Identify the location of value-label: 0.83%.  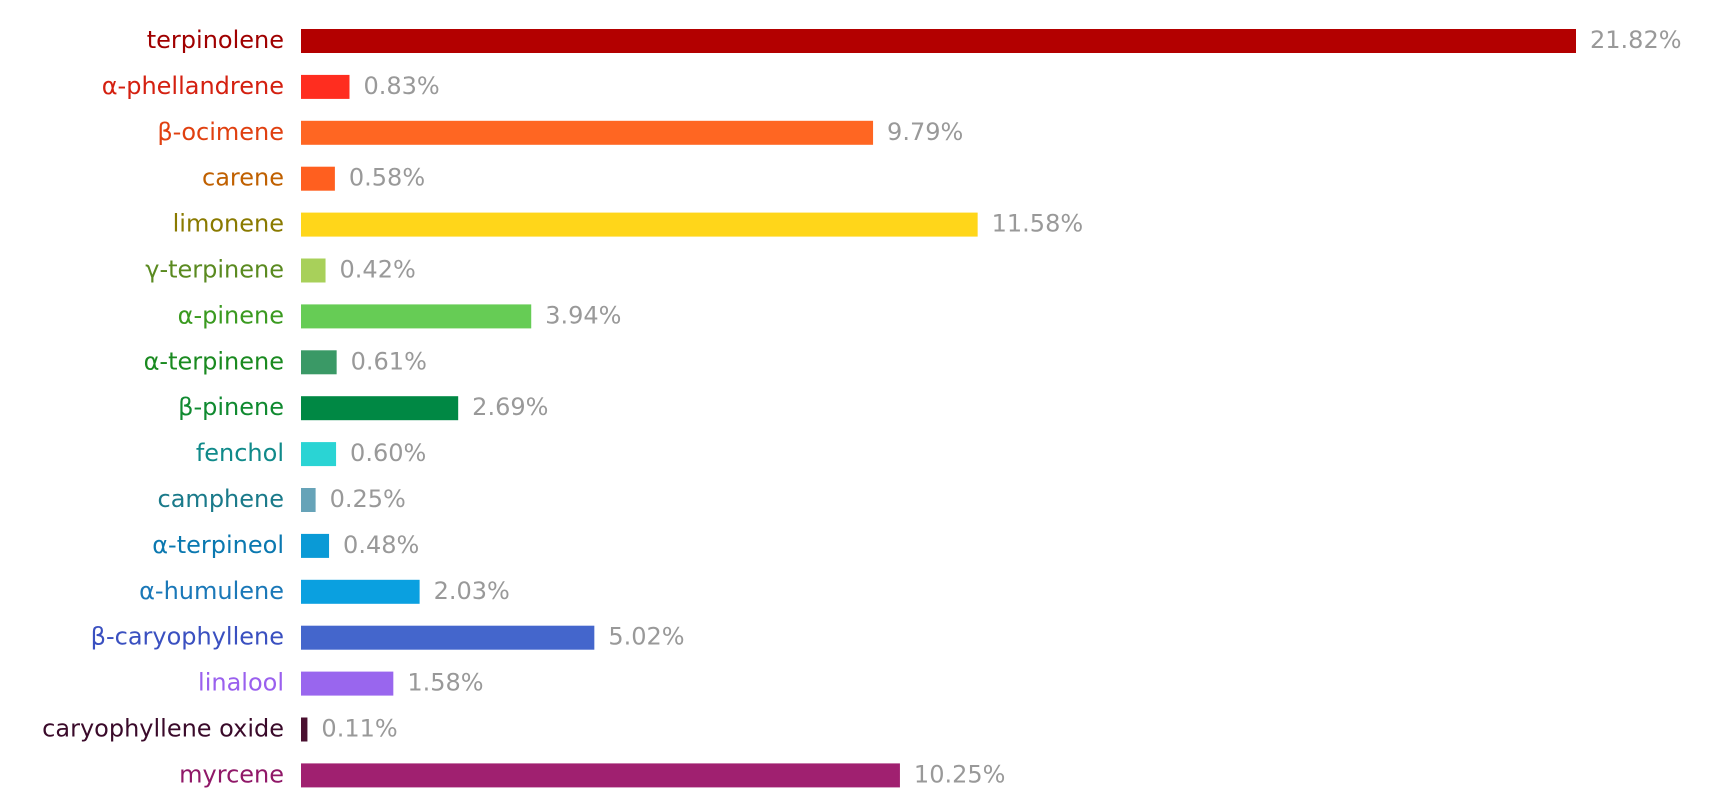
(401, 86).